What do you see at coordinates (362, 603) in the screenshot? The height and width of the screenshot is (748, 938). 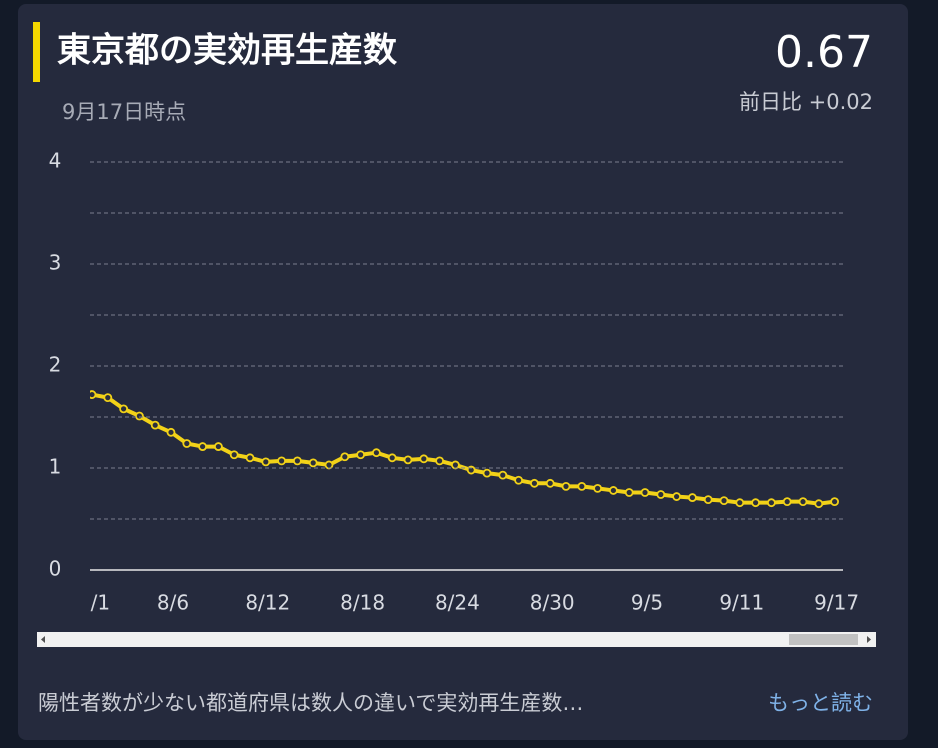 I see `x-tick-label: 8/18` at bounding box center [362, 603].